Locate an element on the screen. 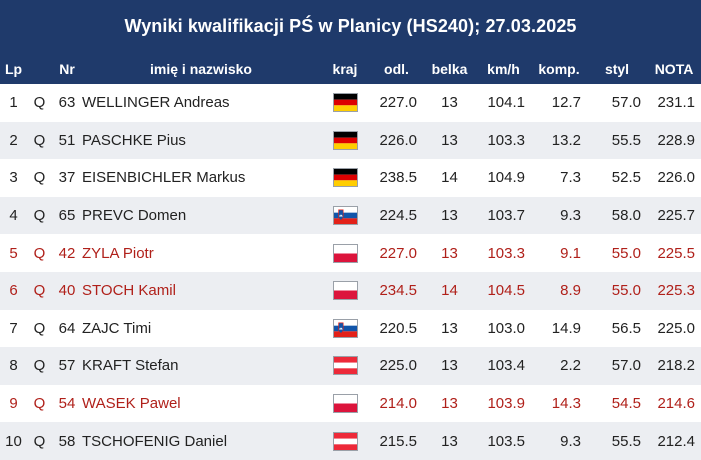 This screenshot has height=460, width=701. cell-nota: 226.0 is located at coordinates (676, 178).